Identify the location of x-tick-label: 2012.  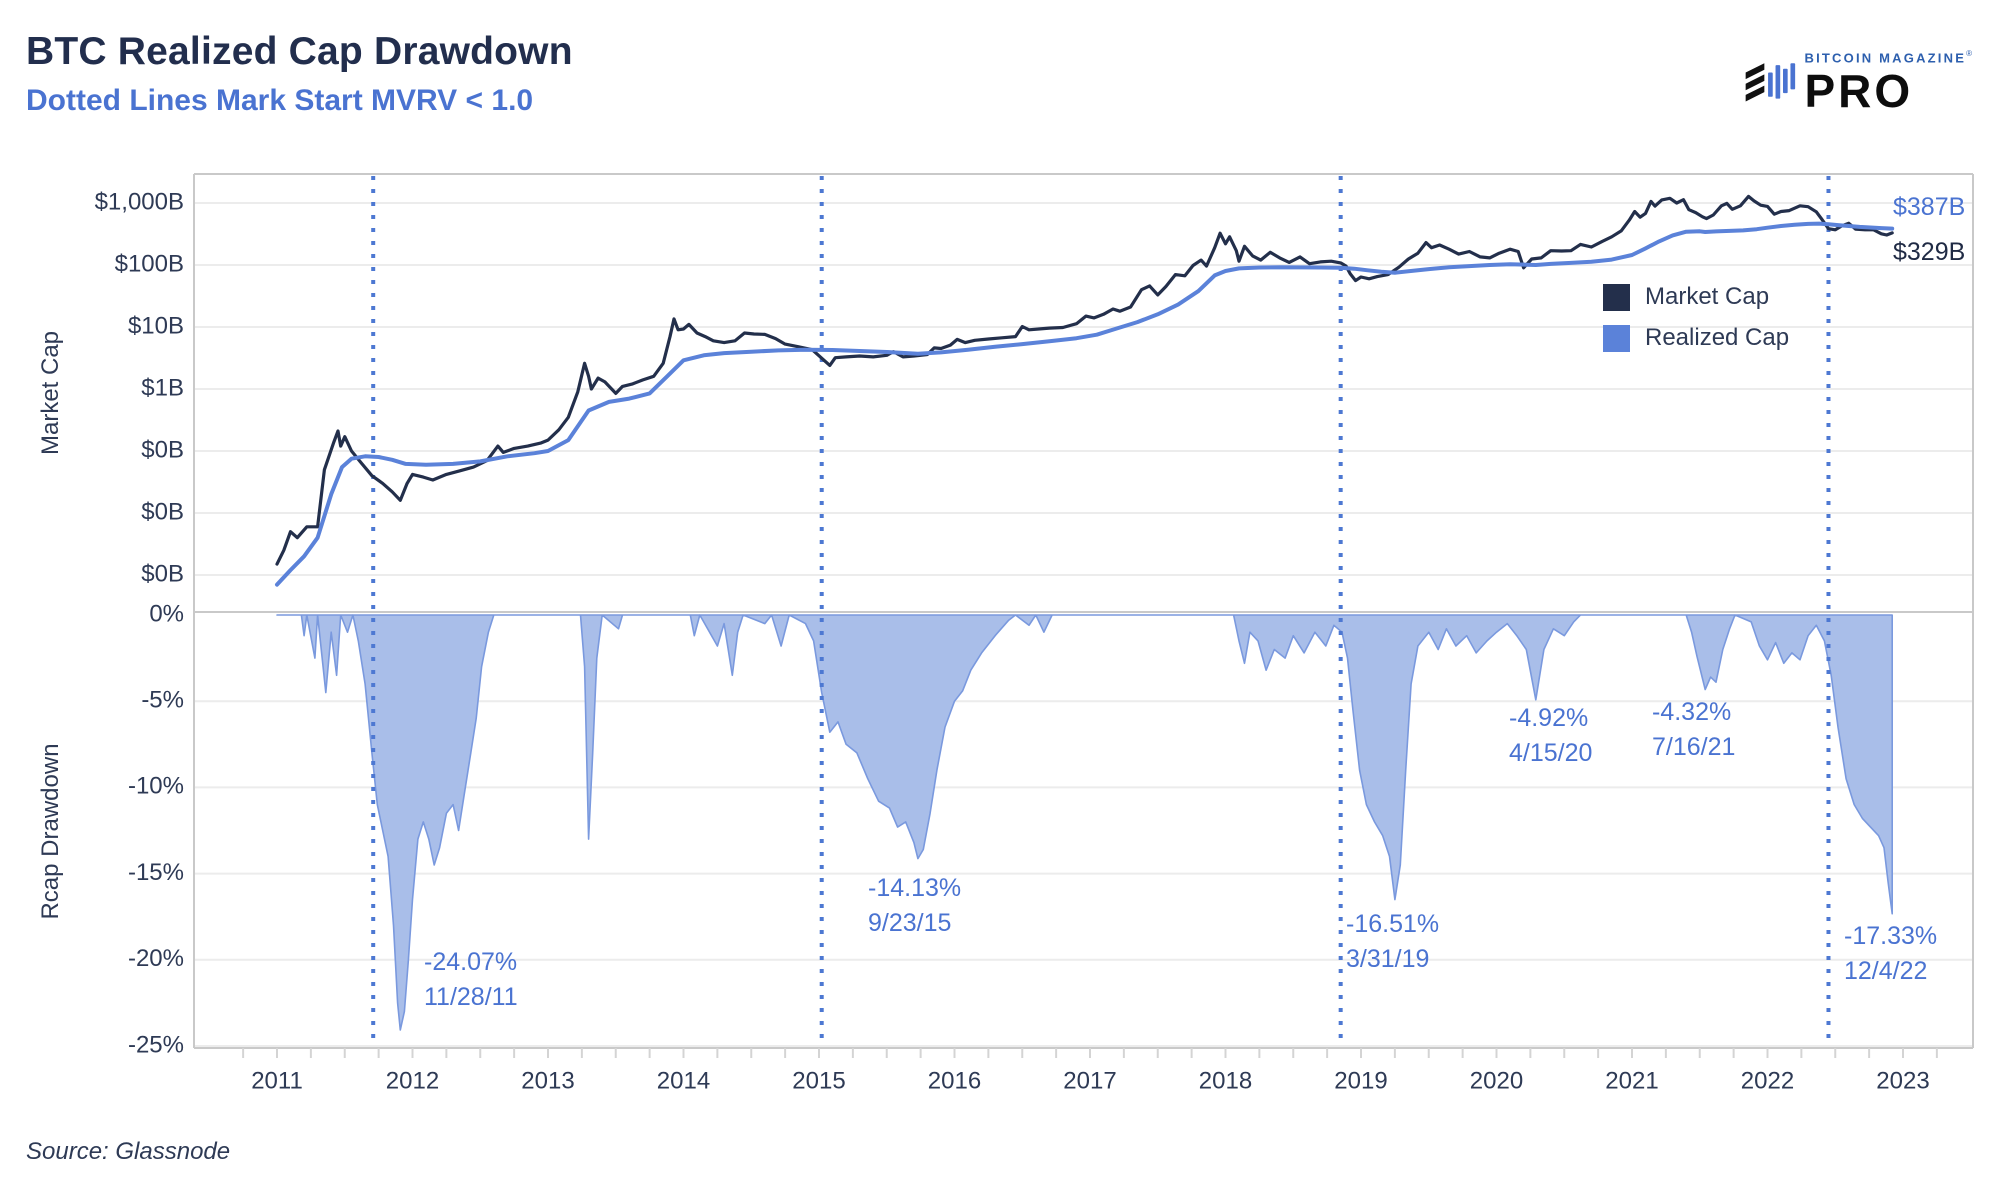
(412, 1080).